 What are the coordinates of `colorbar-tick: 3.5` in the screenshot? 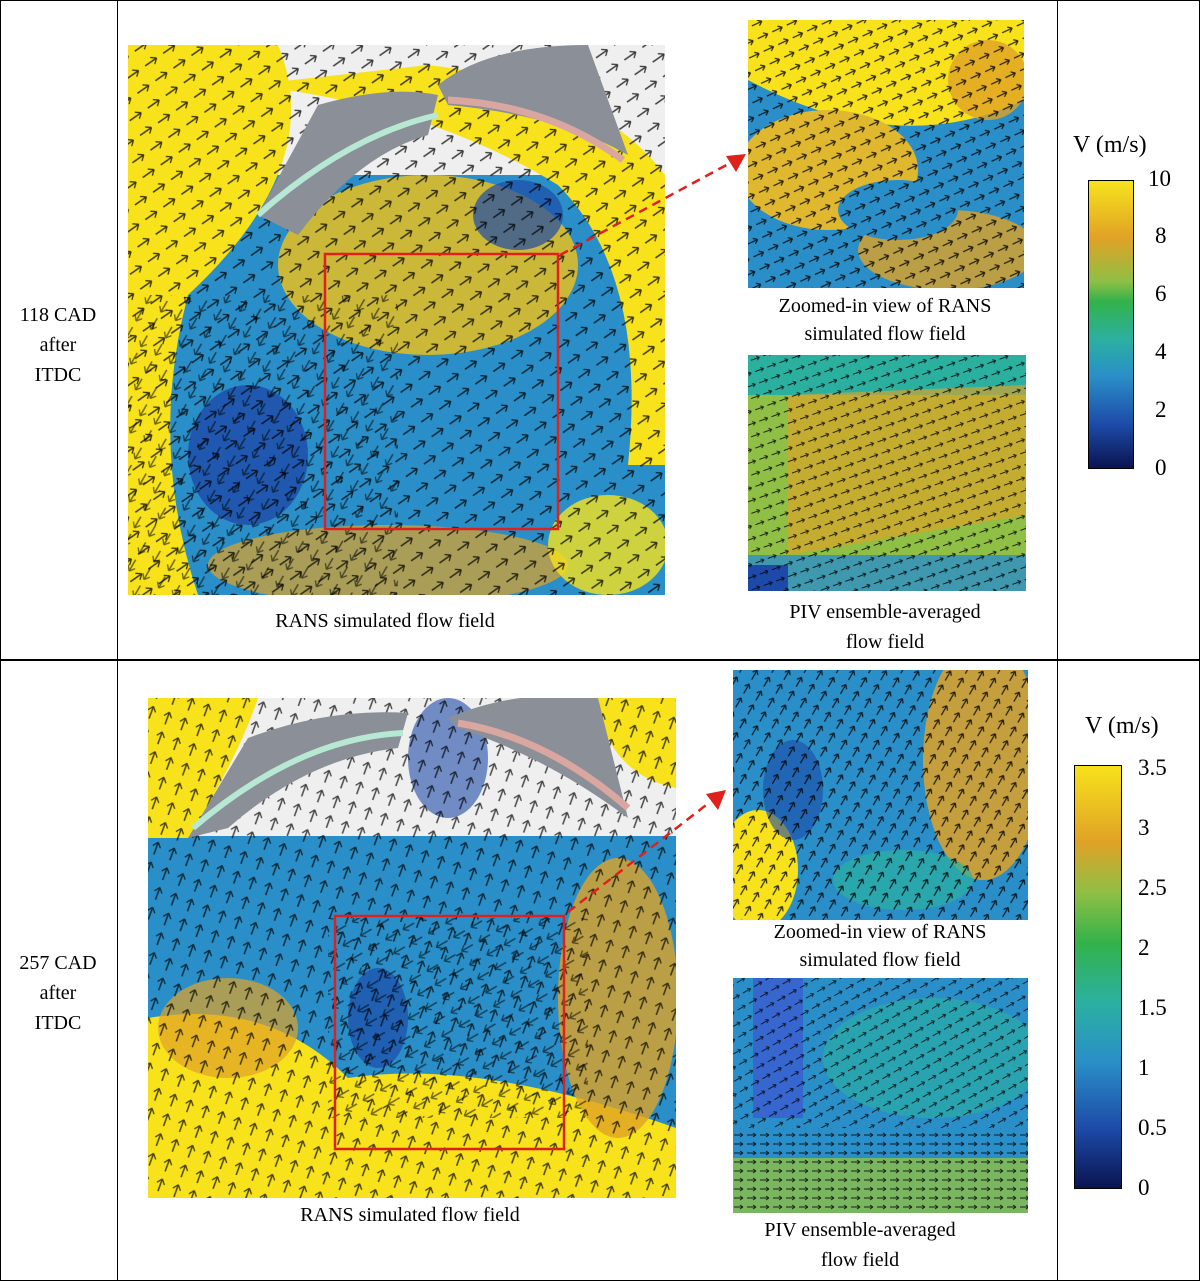 It's located at (1152, 767).